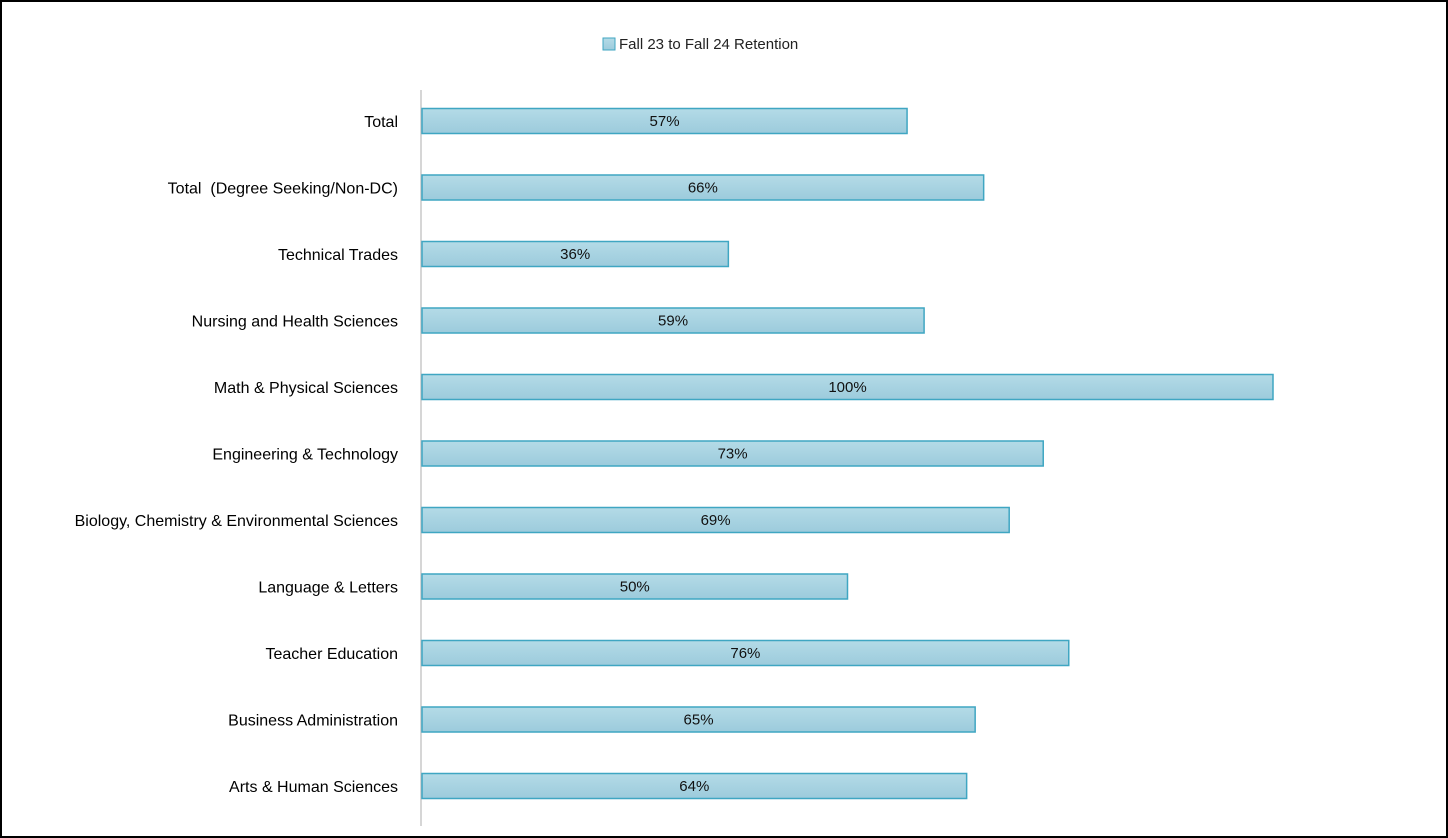 This screenshot has height=838, width=1448. I want to click on category-label: Arts & Human Sciences, so click(313, 787).